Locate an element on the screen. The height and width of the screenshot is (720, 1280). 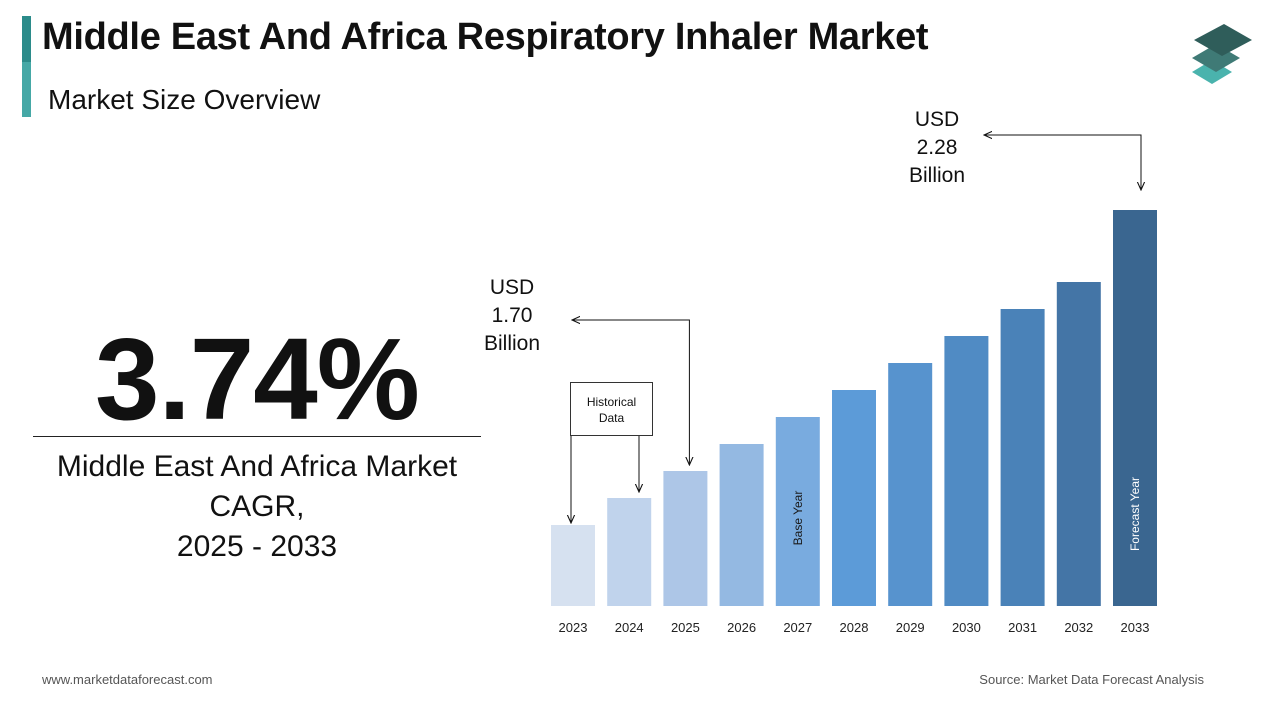
title-accent-bar is located at coordinates (26, 66).